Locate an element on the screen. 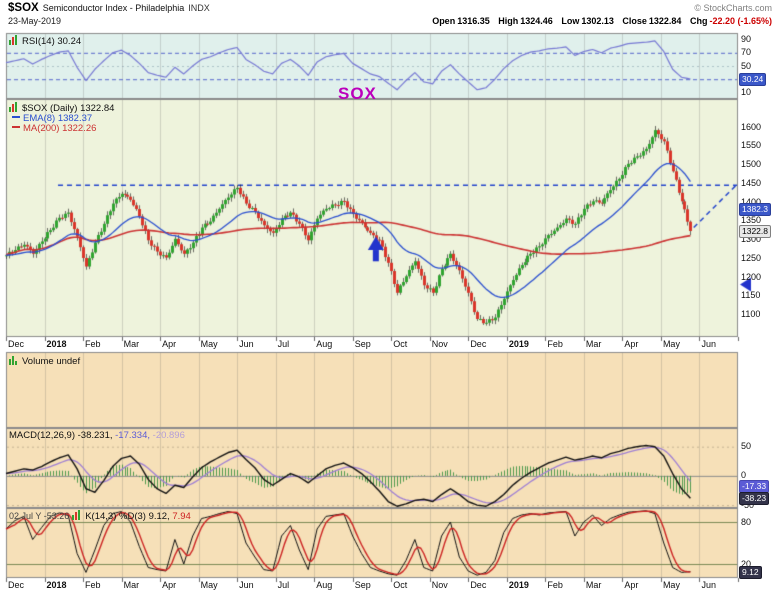 This screenshot has width=782, height=593. price-label-row: $SOX (Daily) 1322.84 is located at coordinates (61, 108).